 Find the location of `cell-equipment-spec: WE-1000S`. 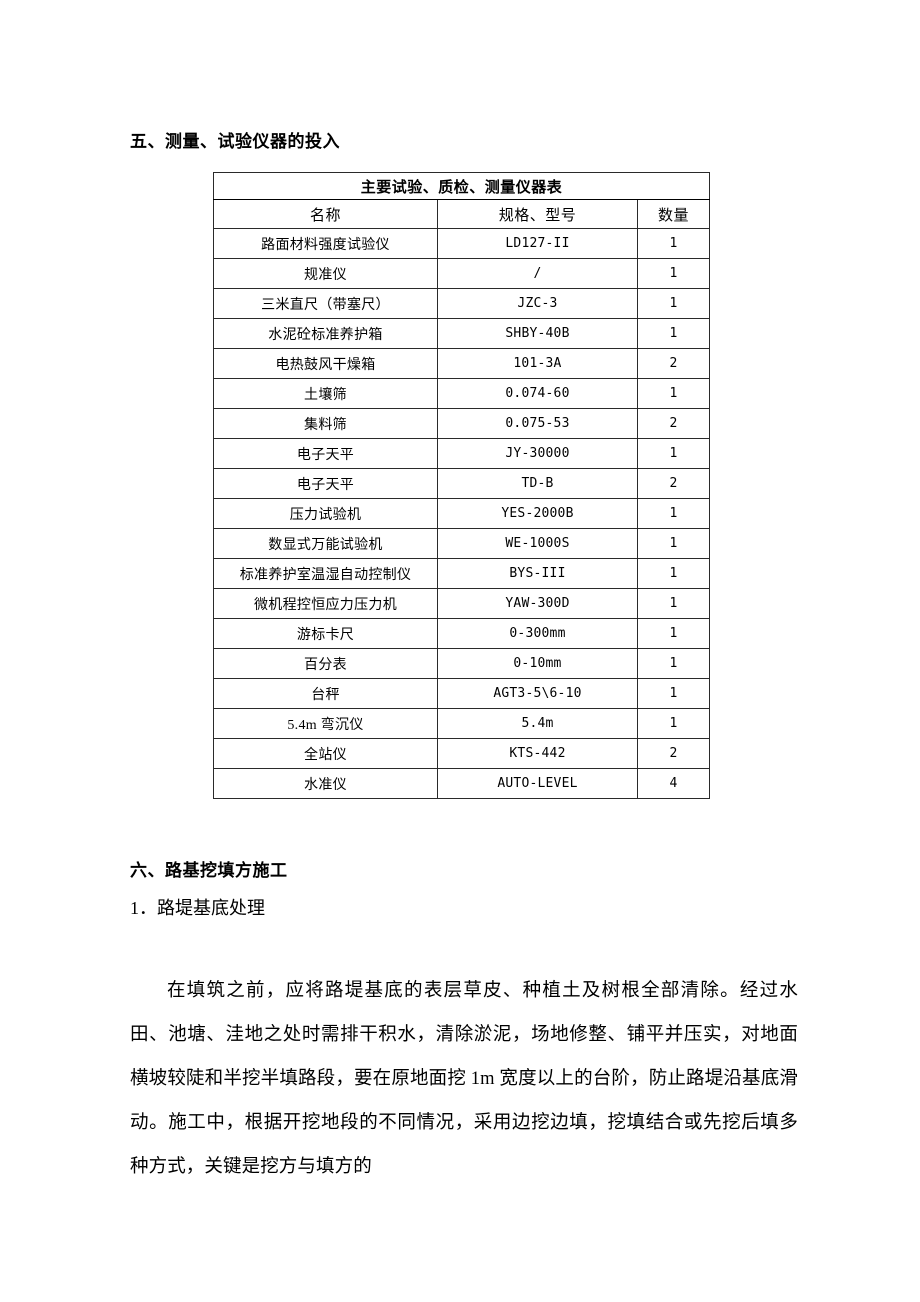

cell-equipment-spec: WE-1000S is located at coordinates (537, 543).